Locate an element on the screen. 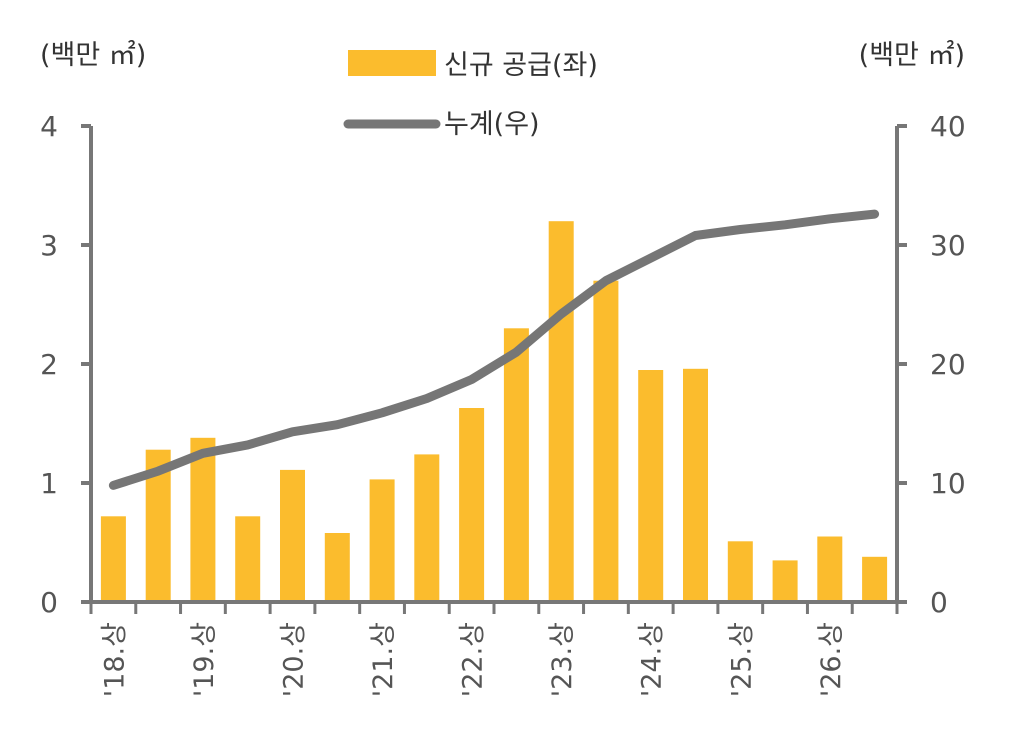  x-tick-label: '26.상 is located at coordinates (831, 659).